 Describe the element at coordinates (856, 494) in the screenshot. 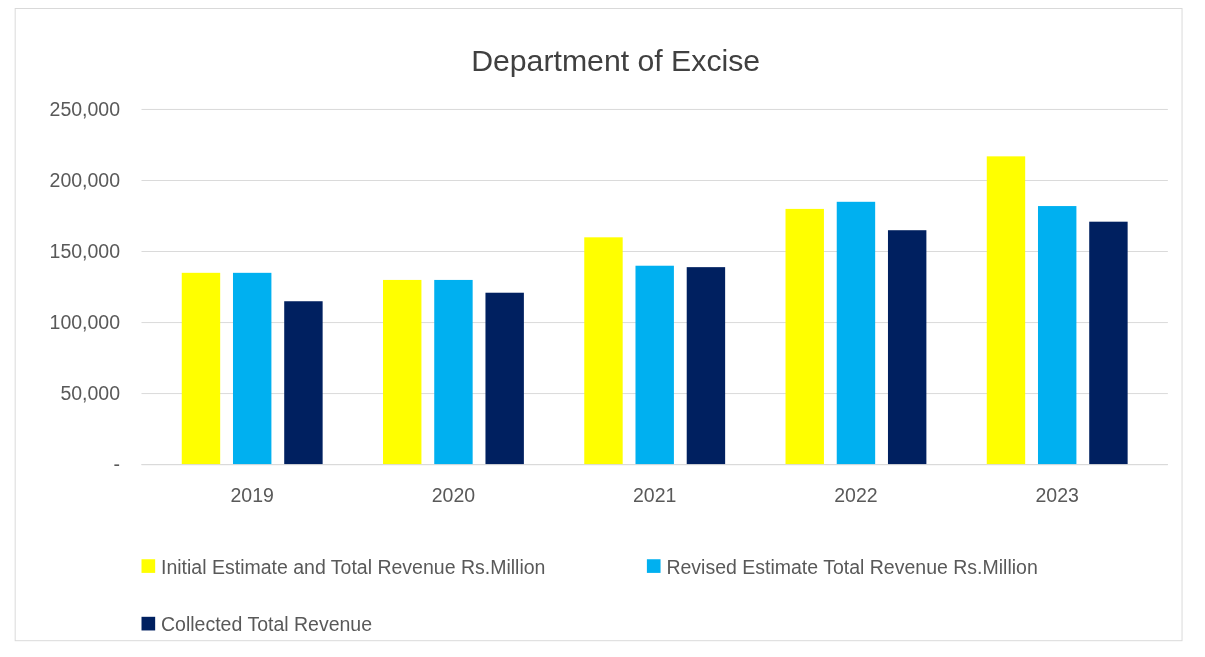

I see `x-tick-label: 2022` at that location.